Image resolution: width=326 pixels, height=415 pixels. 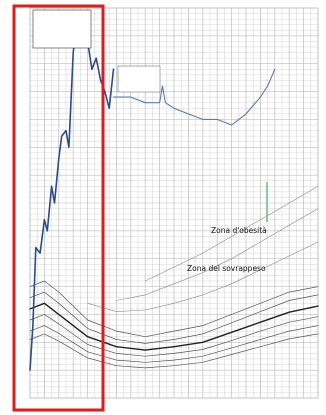 I want to click on reference-curve-median, so click(x=174, y=326).